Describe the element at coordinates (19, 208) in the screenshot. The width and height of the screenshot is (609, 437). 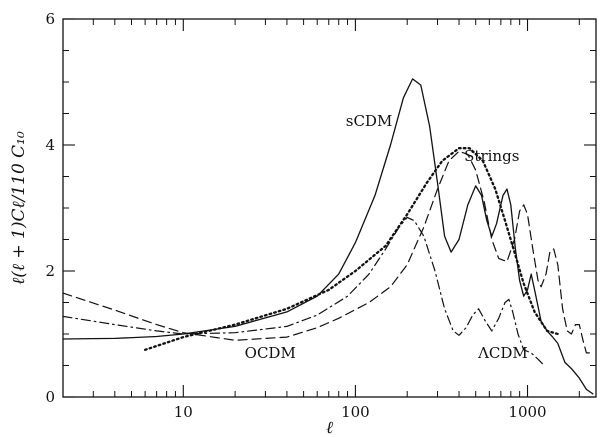
I see `y-axis-label: ℓ(ℓ + 1)Cℓ/110 C₁₀` at that location.